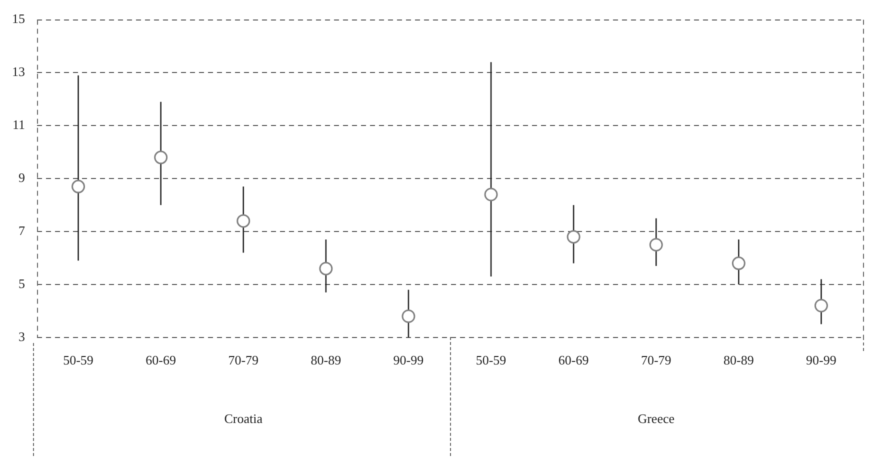 The width and height of the screenshot is (870, 460). I want to click on y-tick-label: 15, so click(18, 18).